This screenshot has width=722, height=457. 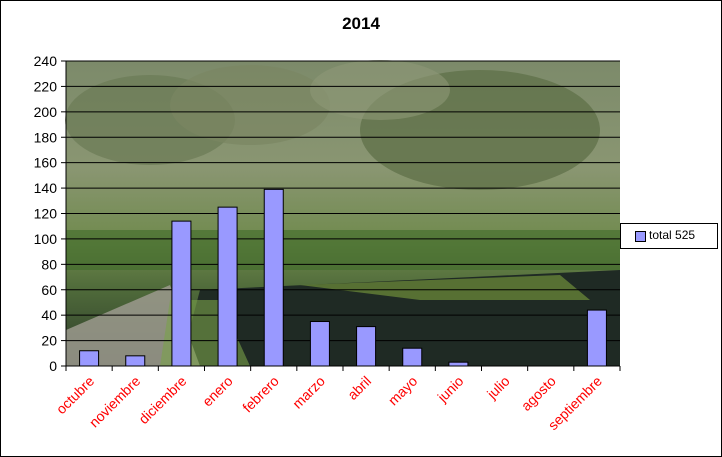 What do you see at coordinates (135, 361) in the screenshot?
I see `bar-noviembre` at bounding box center [135, 361].